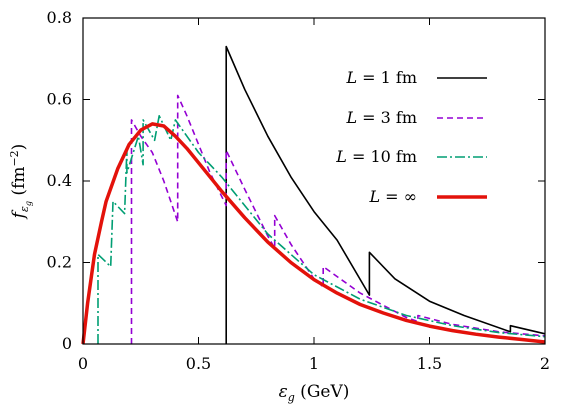 The height and width of the screenshot is (407, 581). I want to click on y-axis-title: fεg (fm−2), so click(20, 182).